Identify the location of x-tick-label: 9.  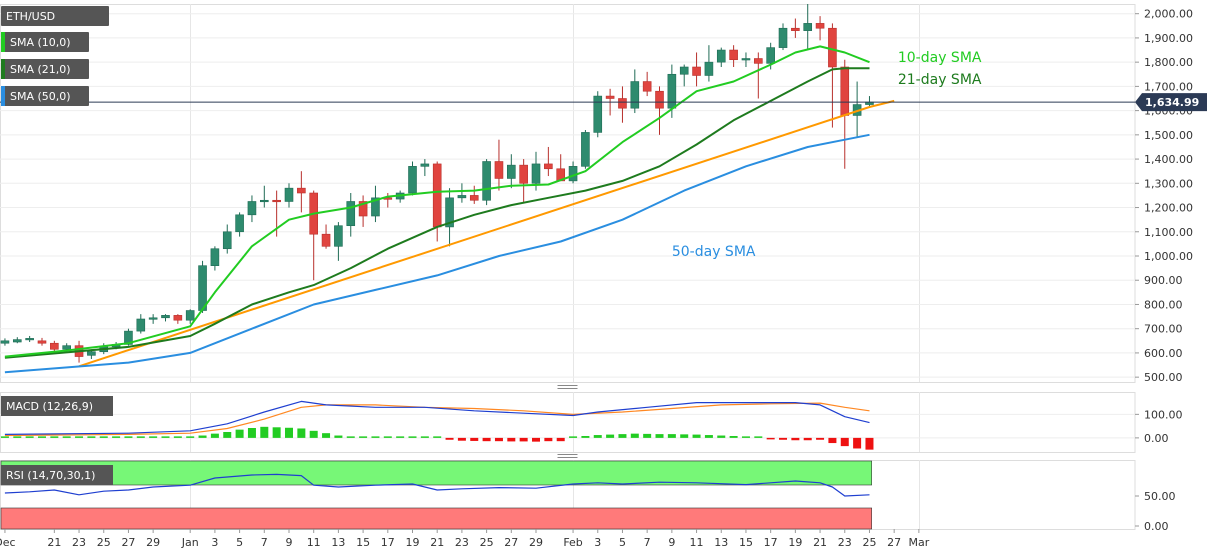
(671, 542).